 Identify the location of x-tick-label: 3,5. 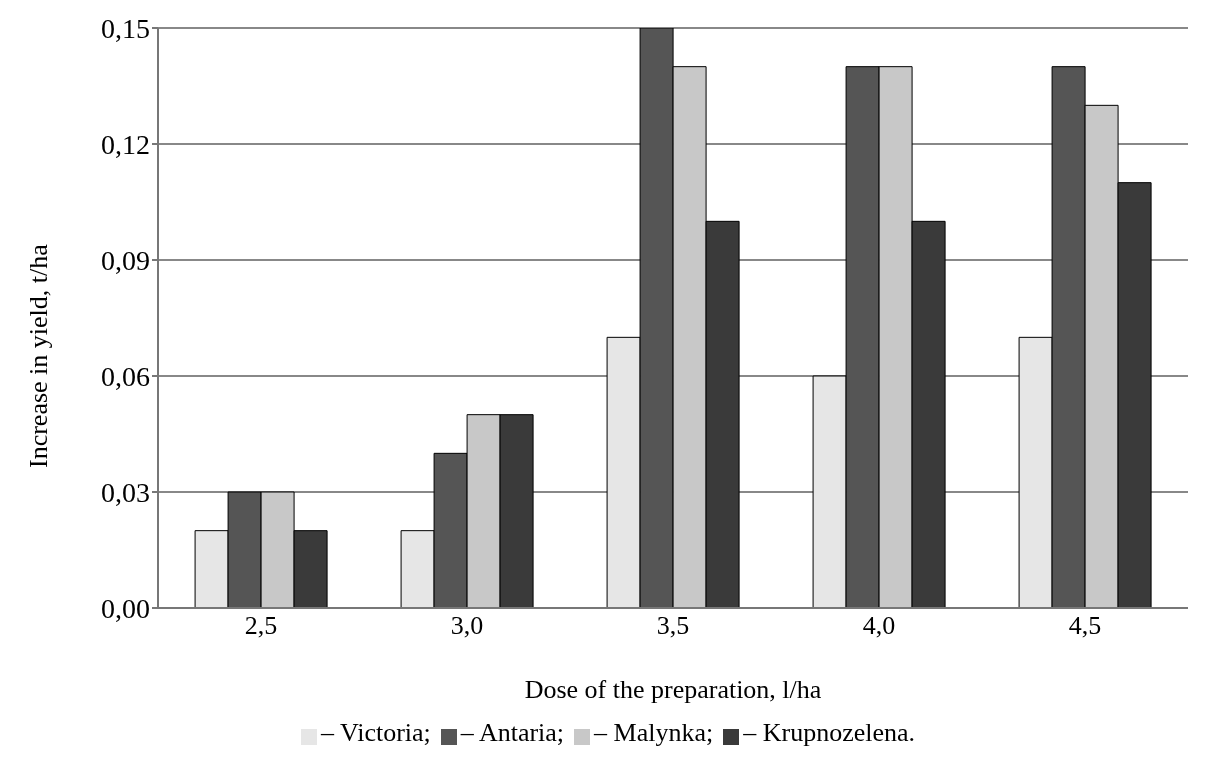
(673, 626).